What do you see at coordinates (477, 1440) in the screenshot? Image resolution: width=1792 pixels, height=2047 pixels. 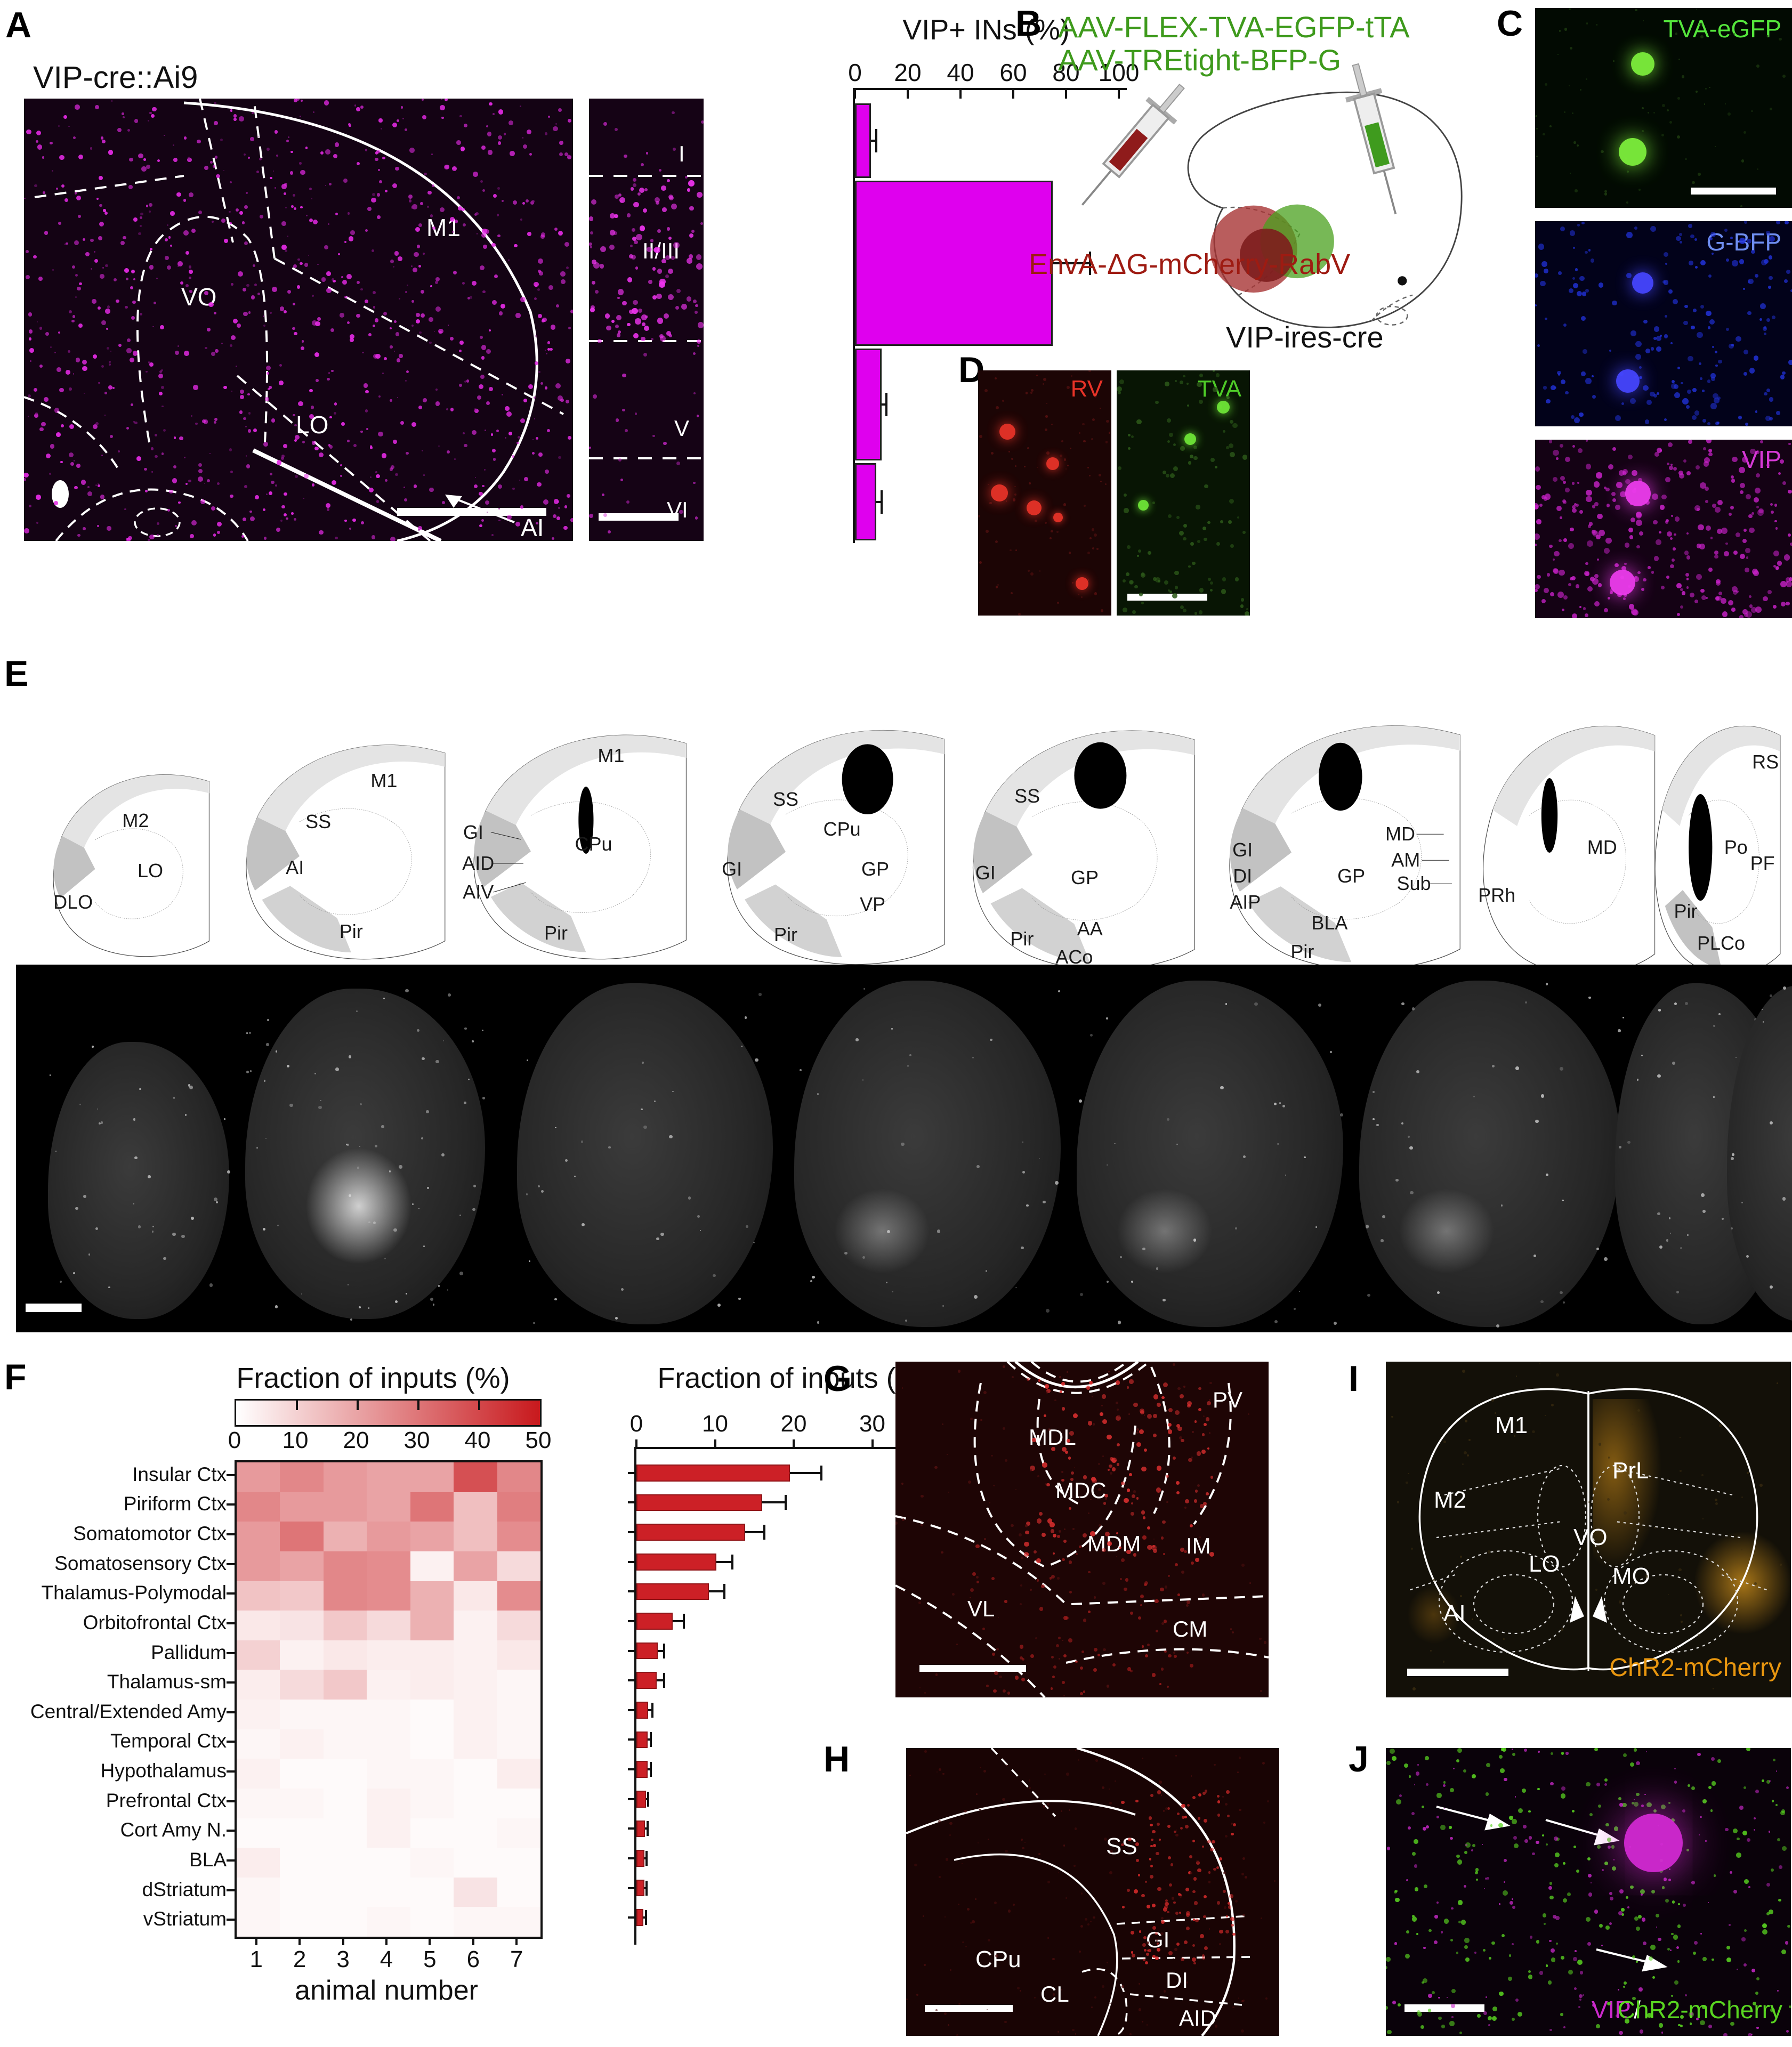 I see `colorbar-tick-label: 40` at bounding box center [477, 1440].